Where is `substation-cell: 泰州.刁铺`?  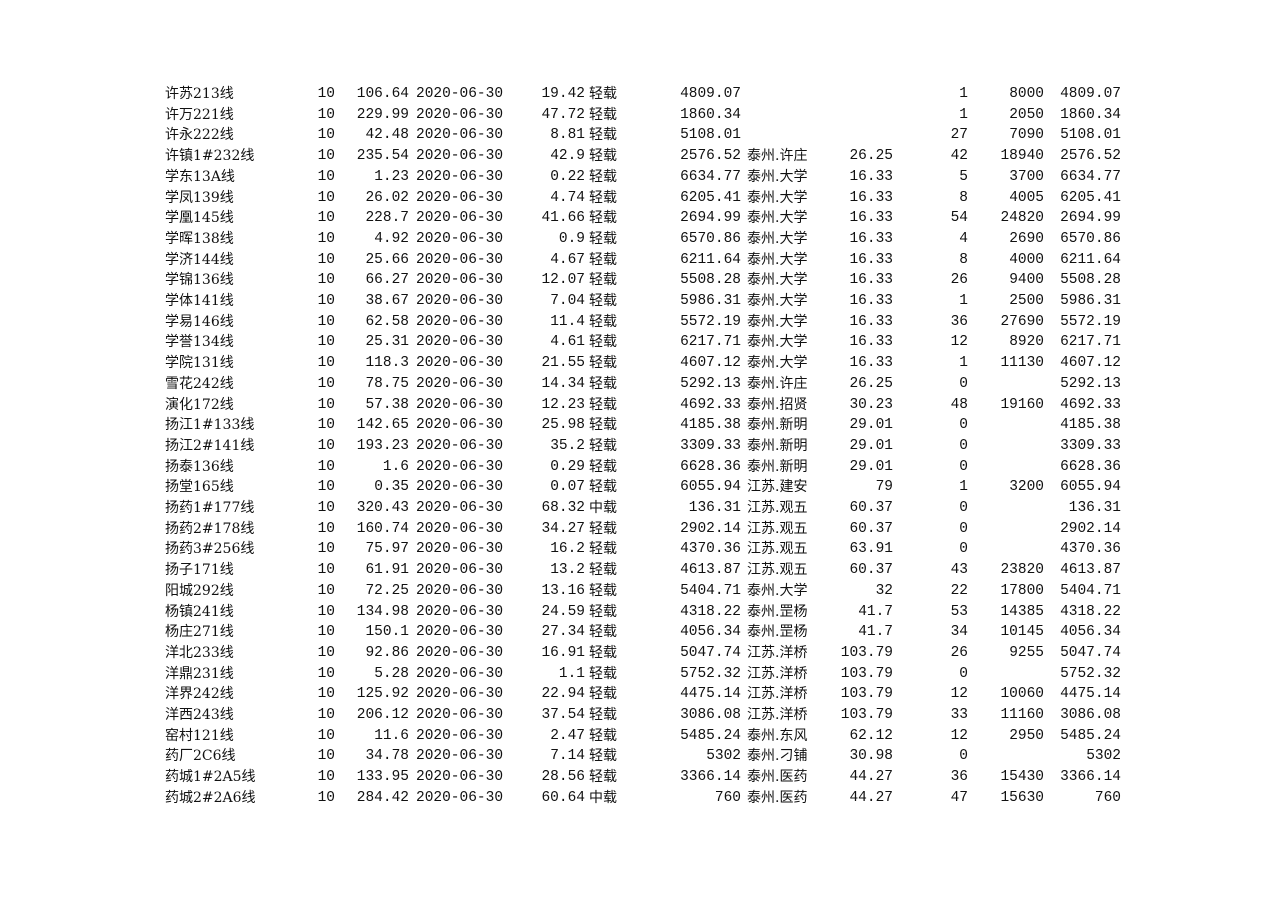
substation-cell: 泰州.刁铺 is located at coordinates (777, 756).